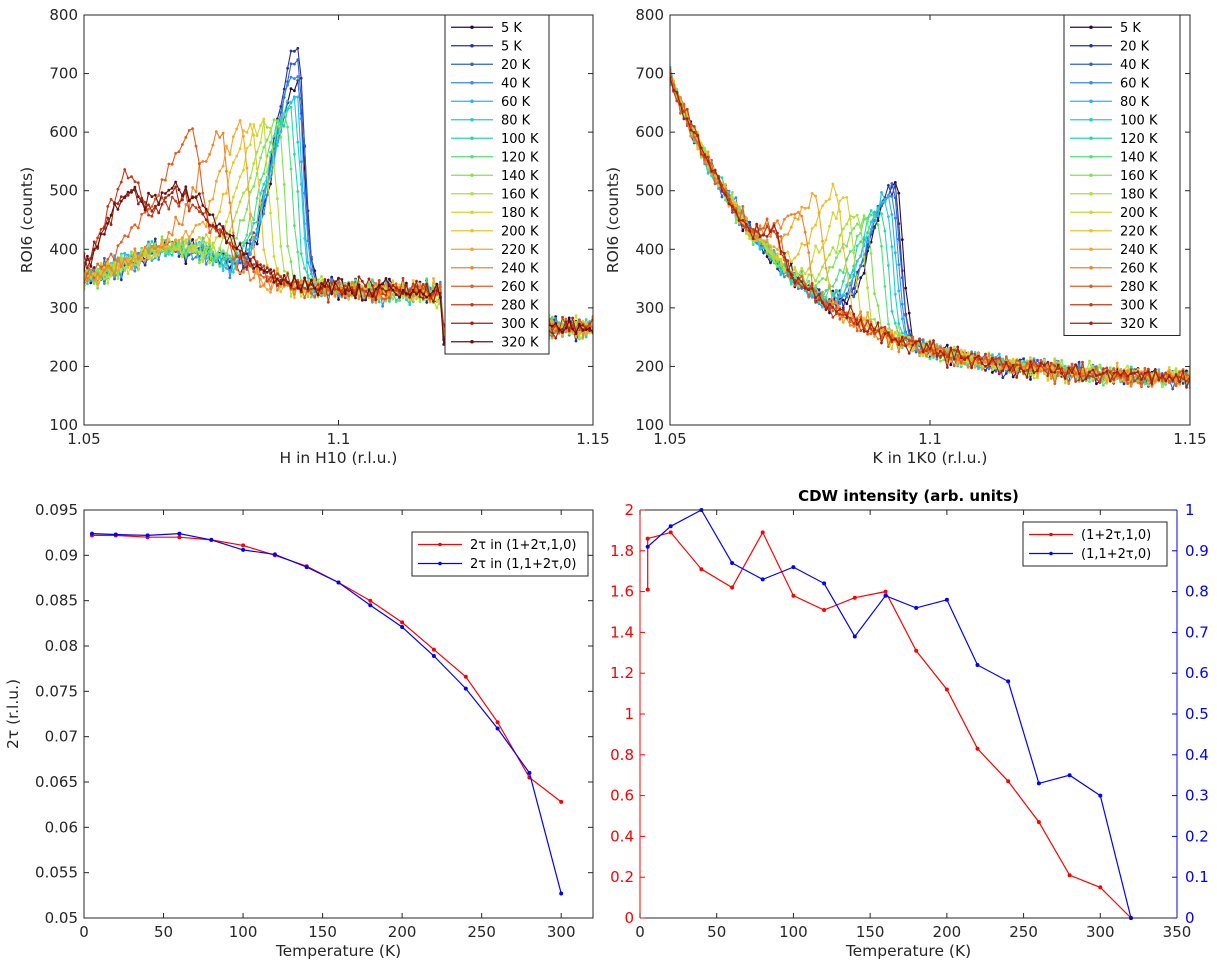 The width and height of the screenshot is (1217, 969). What do you see at coordinates (520, 268) in the screenshot?
I see `legend-label: 240 K` at bounding box center [520, 268].